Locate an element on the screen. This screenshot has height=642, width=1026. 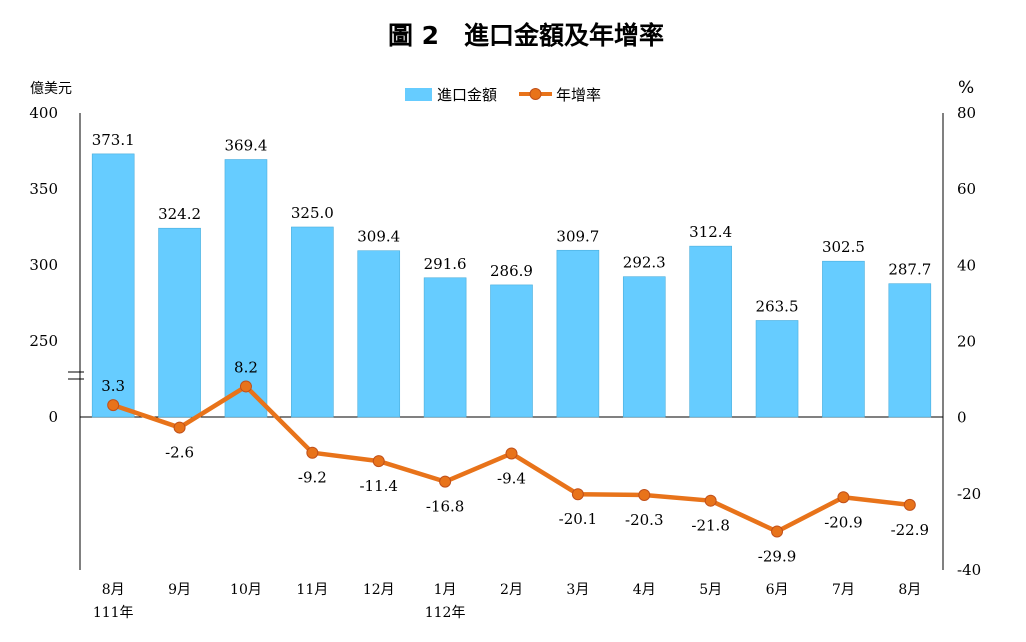
bar-value-label: 312.4 is located at coordinates (710, 232).